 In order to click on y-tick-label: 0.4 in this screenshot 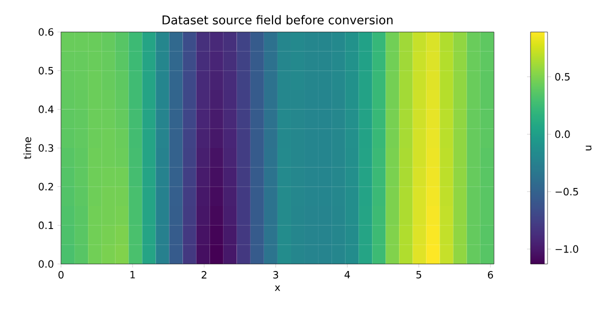, I will do `click(46, 110)`.